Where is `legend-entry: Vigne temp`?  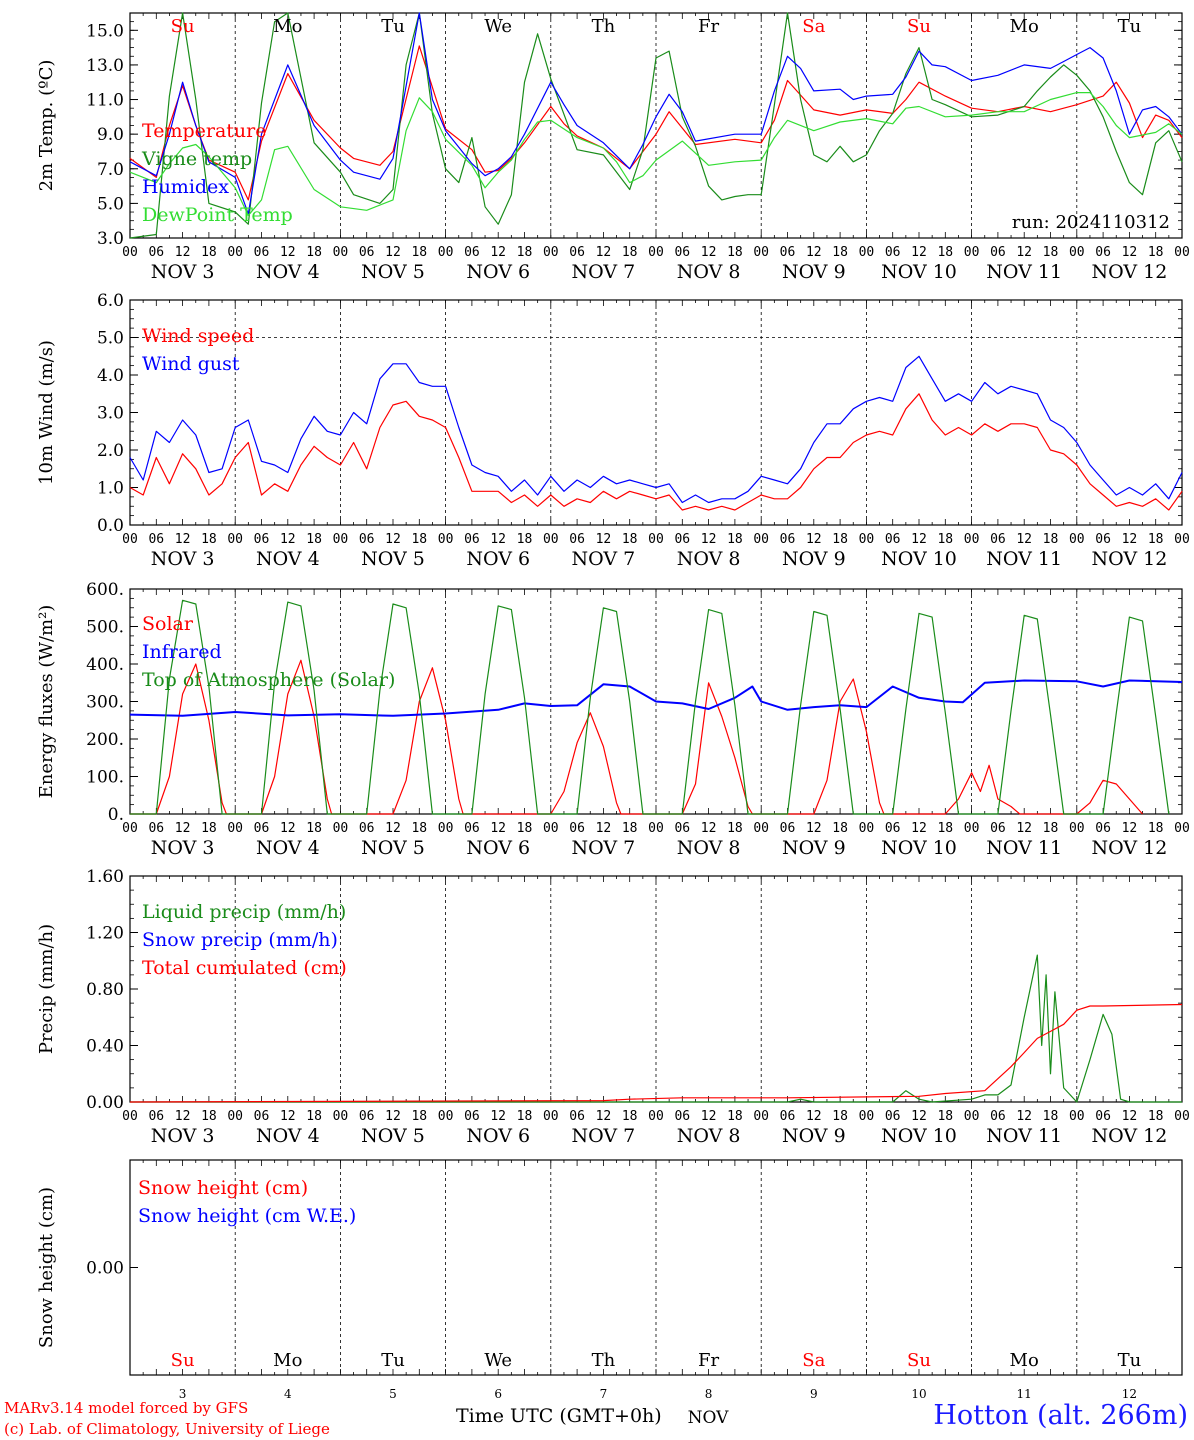 legend-entry: Vigne temp is located at coordinates (196, 159).